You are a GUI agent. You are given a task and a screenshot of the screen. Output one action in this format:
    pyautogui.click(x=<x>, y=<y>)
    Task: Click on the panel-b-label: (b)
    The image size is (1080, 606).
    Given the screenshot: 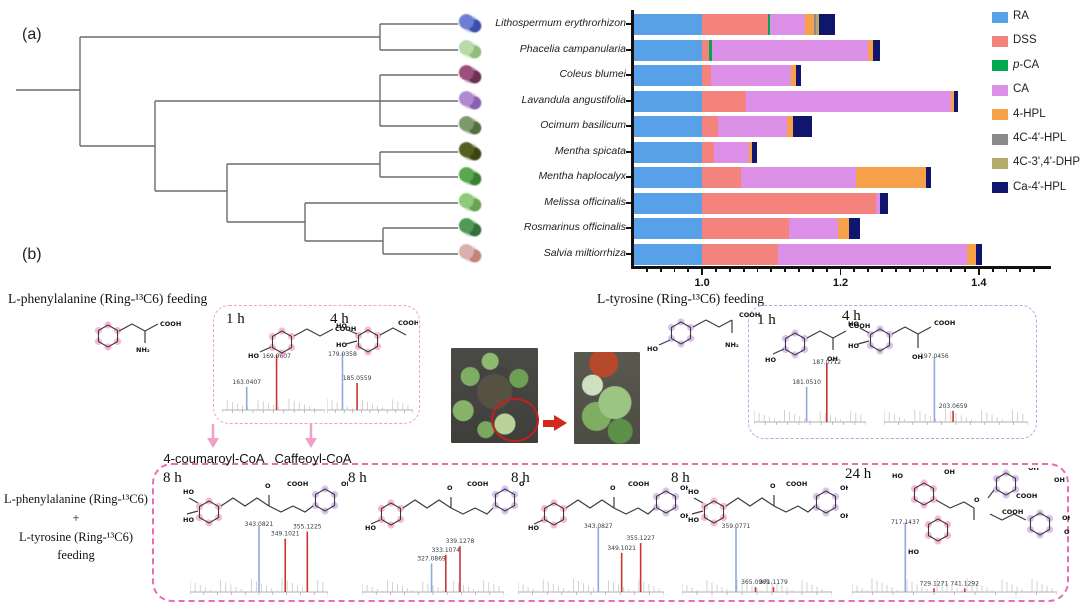 What is the action you would take?
    pyautogui.click(x=32, y=254)
    